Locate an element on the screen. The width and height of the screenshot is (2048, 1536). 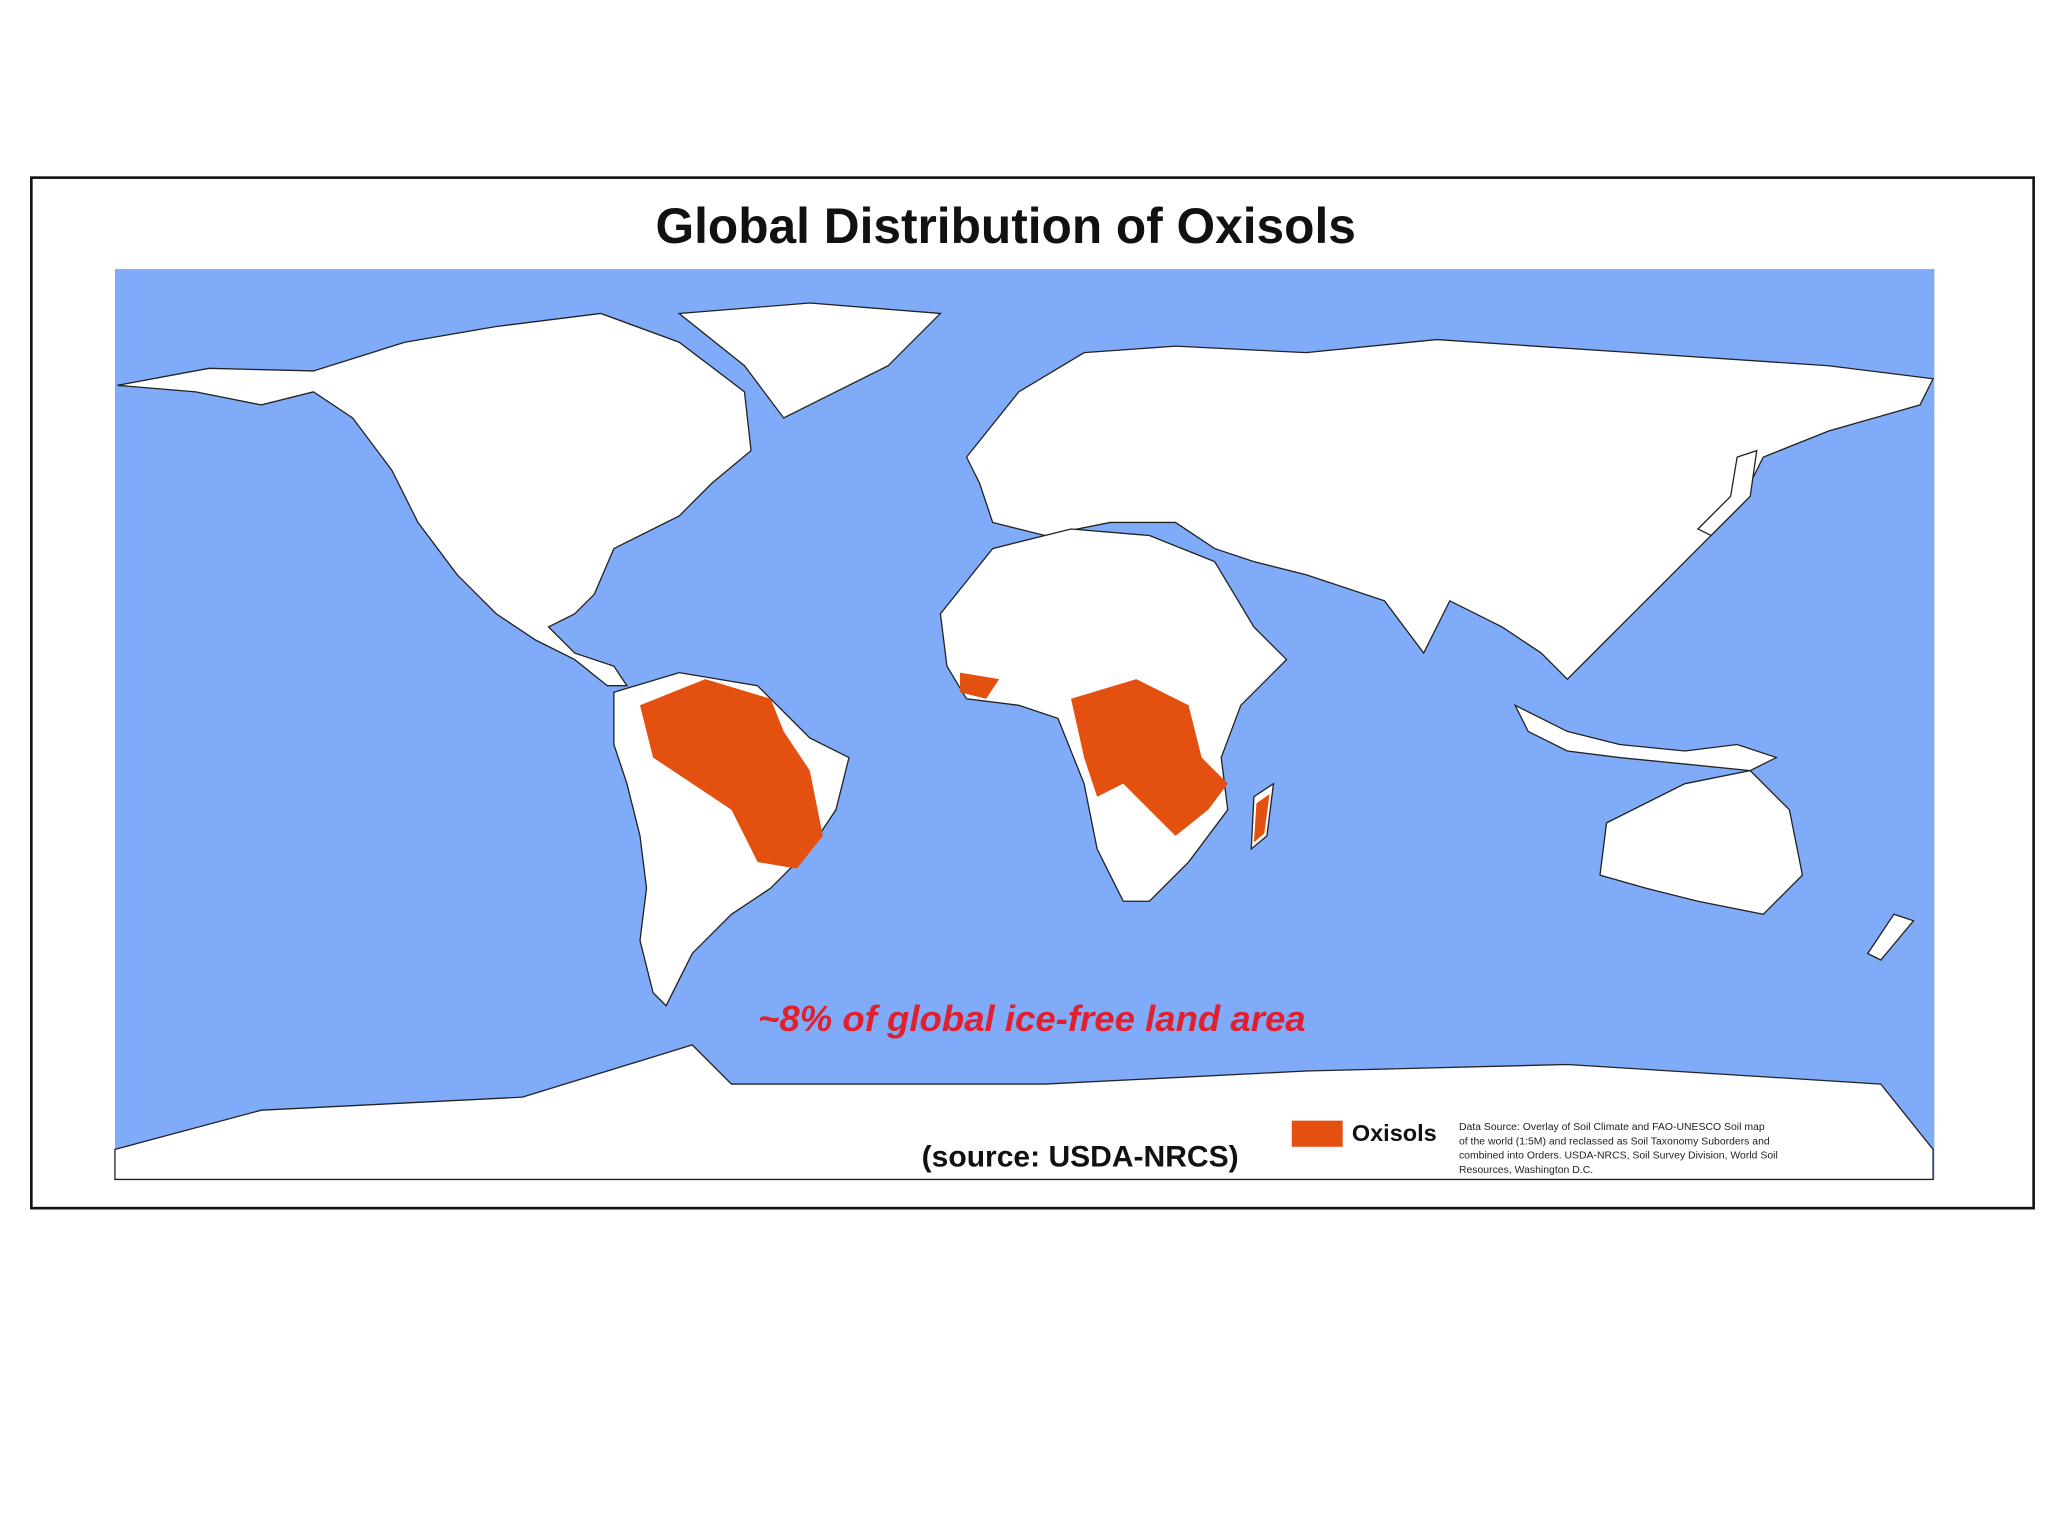
new-zealand is located at coordinates (1890, 937).